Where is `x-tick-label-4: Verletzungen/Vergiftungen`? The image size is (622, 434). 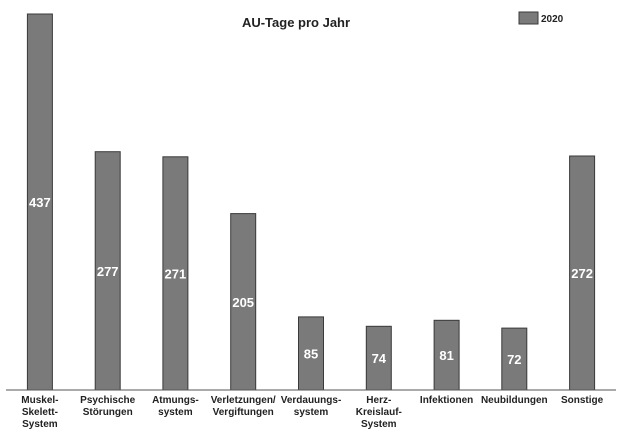
x-tick-label-4: Verletzungen/Vergiftungen is located at coordinates (243, 406).